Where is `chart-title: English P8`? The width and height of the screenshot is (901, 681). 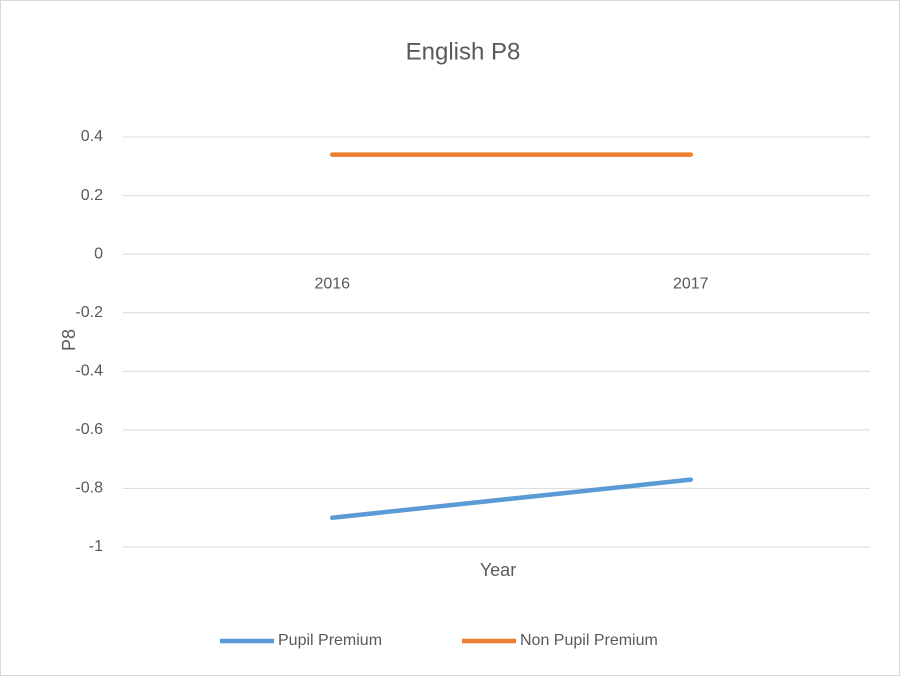 chart-title: English P8 is located at coordinates (463, 51).